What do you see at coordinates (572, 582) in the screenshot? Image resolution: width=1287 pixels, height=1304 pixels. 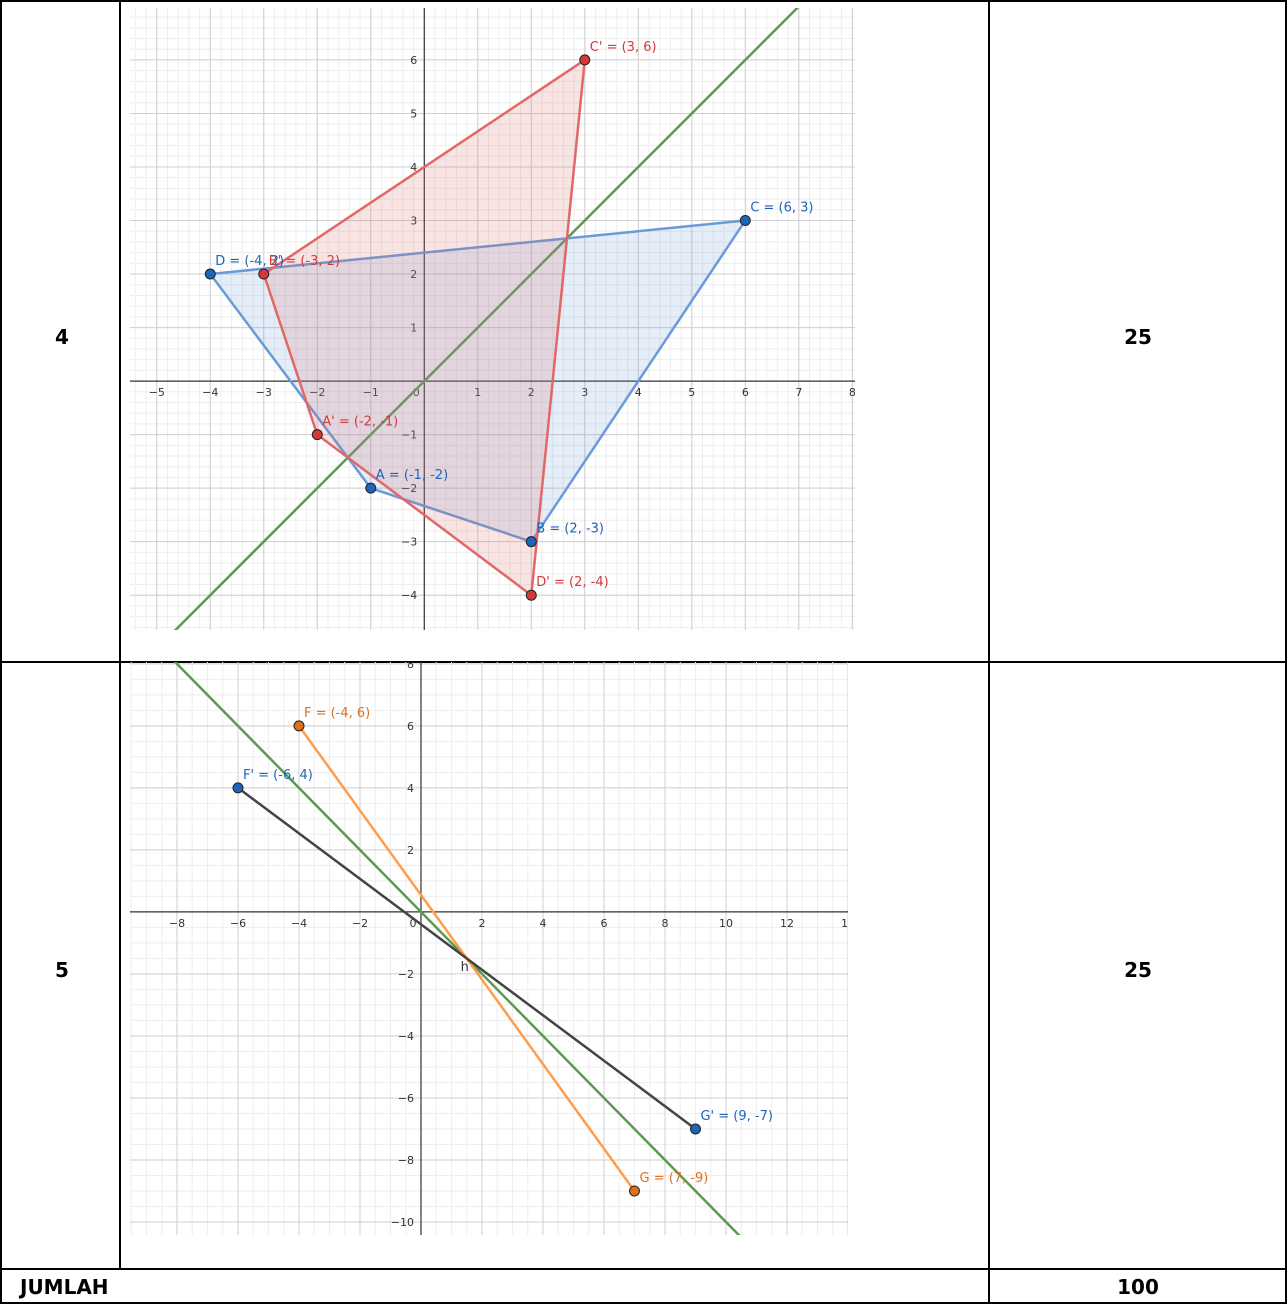 I see `point-label: D' = (2, -4)` at bounding box center [572, 582].